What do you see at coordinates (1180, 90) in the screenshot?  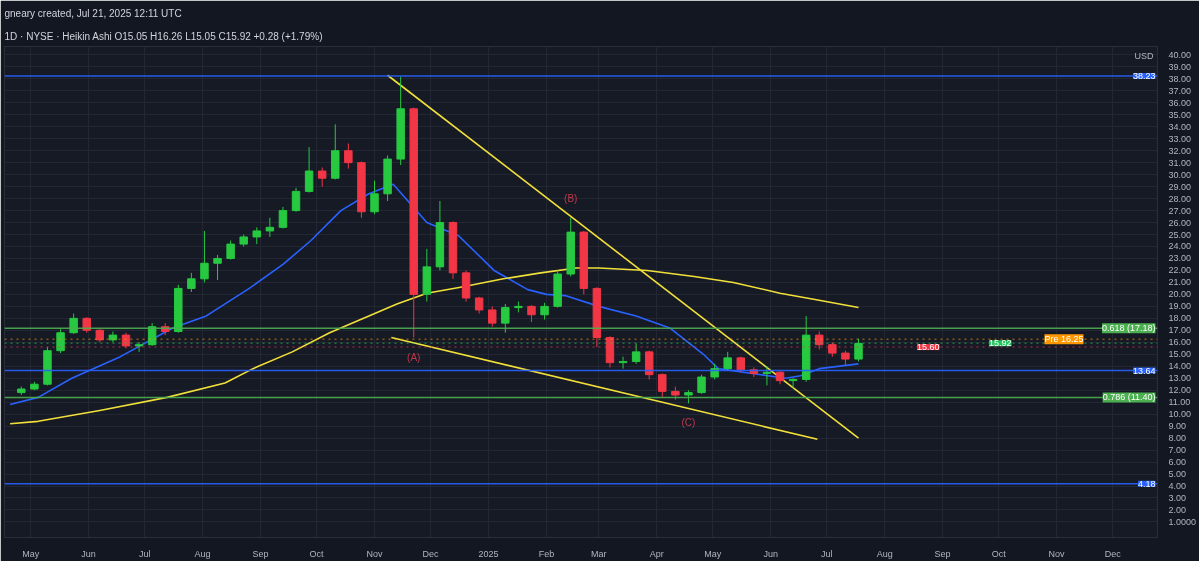 I see `y-tick-label: 37.00` at bounding box center [1180, 90].